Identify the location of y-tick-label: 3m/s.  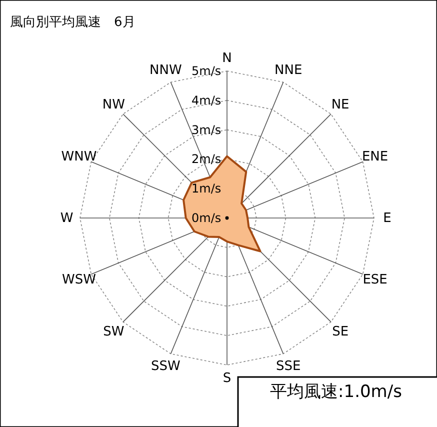
(206, 129).